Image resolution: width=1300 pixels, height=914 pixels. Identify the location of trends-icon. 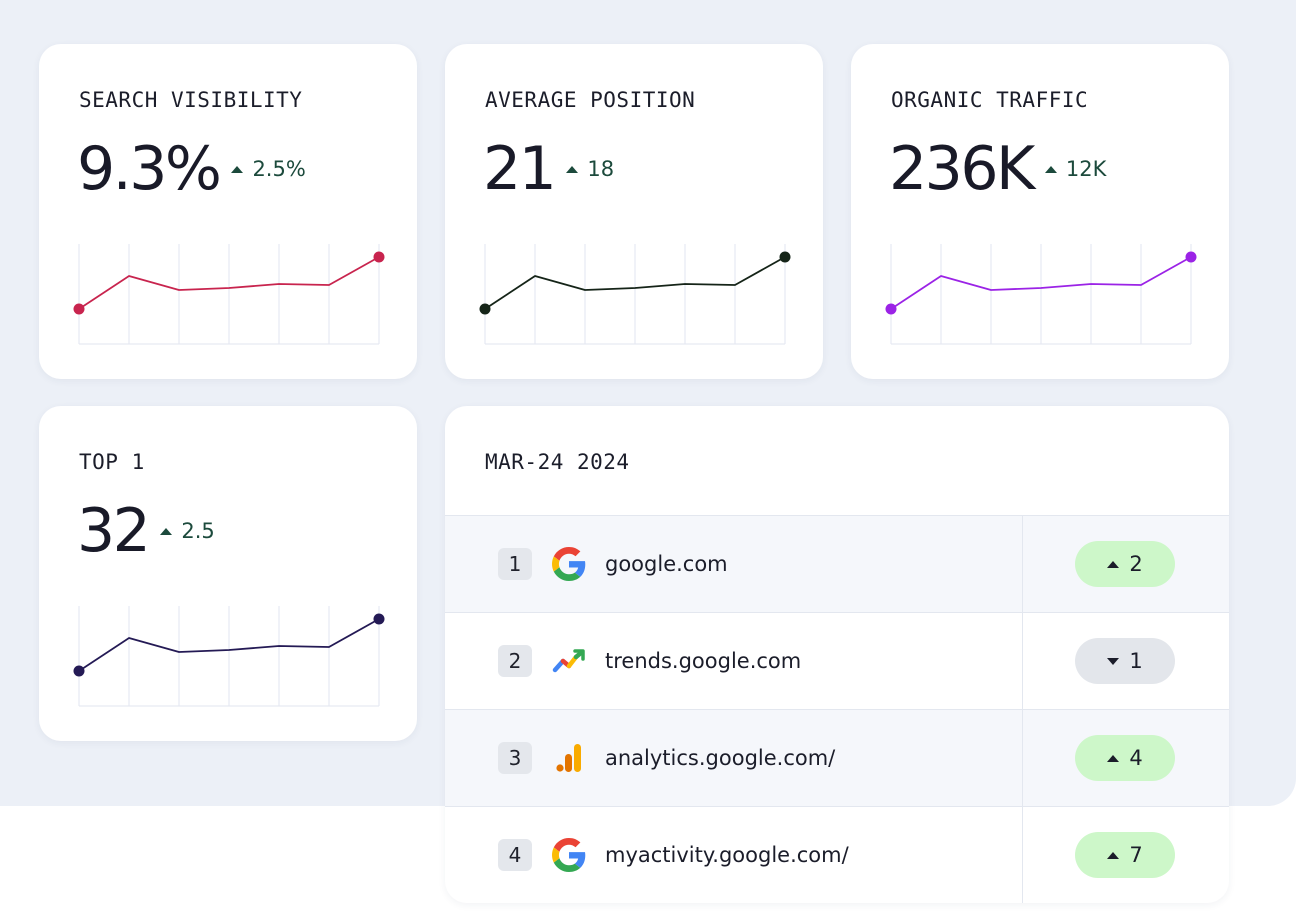
(568, 661).